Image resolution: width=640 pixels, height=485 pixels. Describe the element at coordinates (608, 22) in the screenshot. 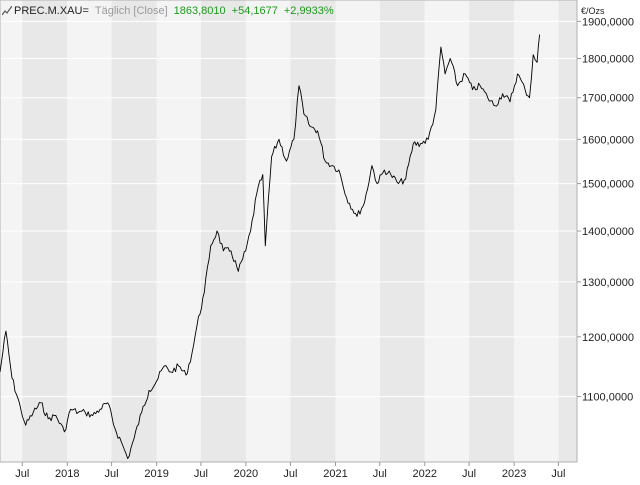

I see `y-tick-label: 1900,0000` at that location.